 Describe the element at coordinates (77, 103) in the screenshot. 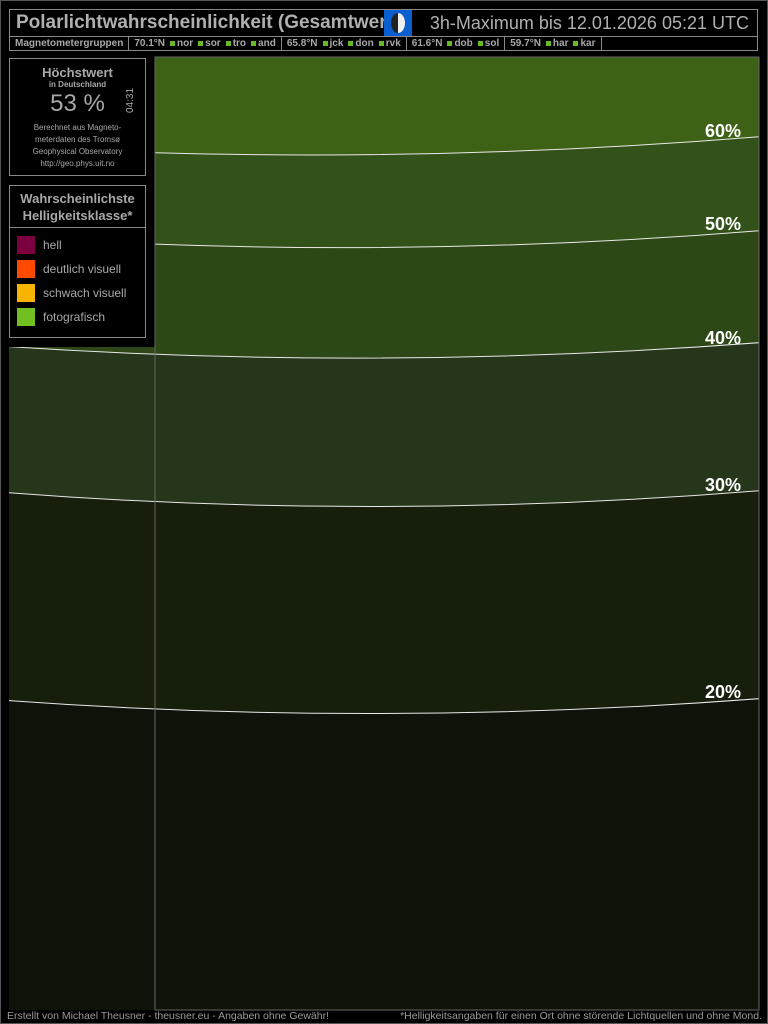

I see `max-value: 53 %` at that location.